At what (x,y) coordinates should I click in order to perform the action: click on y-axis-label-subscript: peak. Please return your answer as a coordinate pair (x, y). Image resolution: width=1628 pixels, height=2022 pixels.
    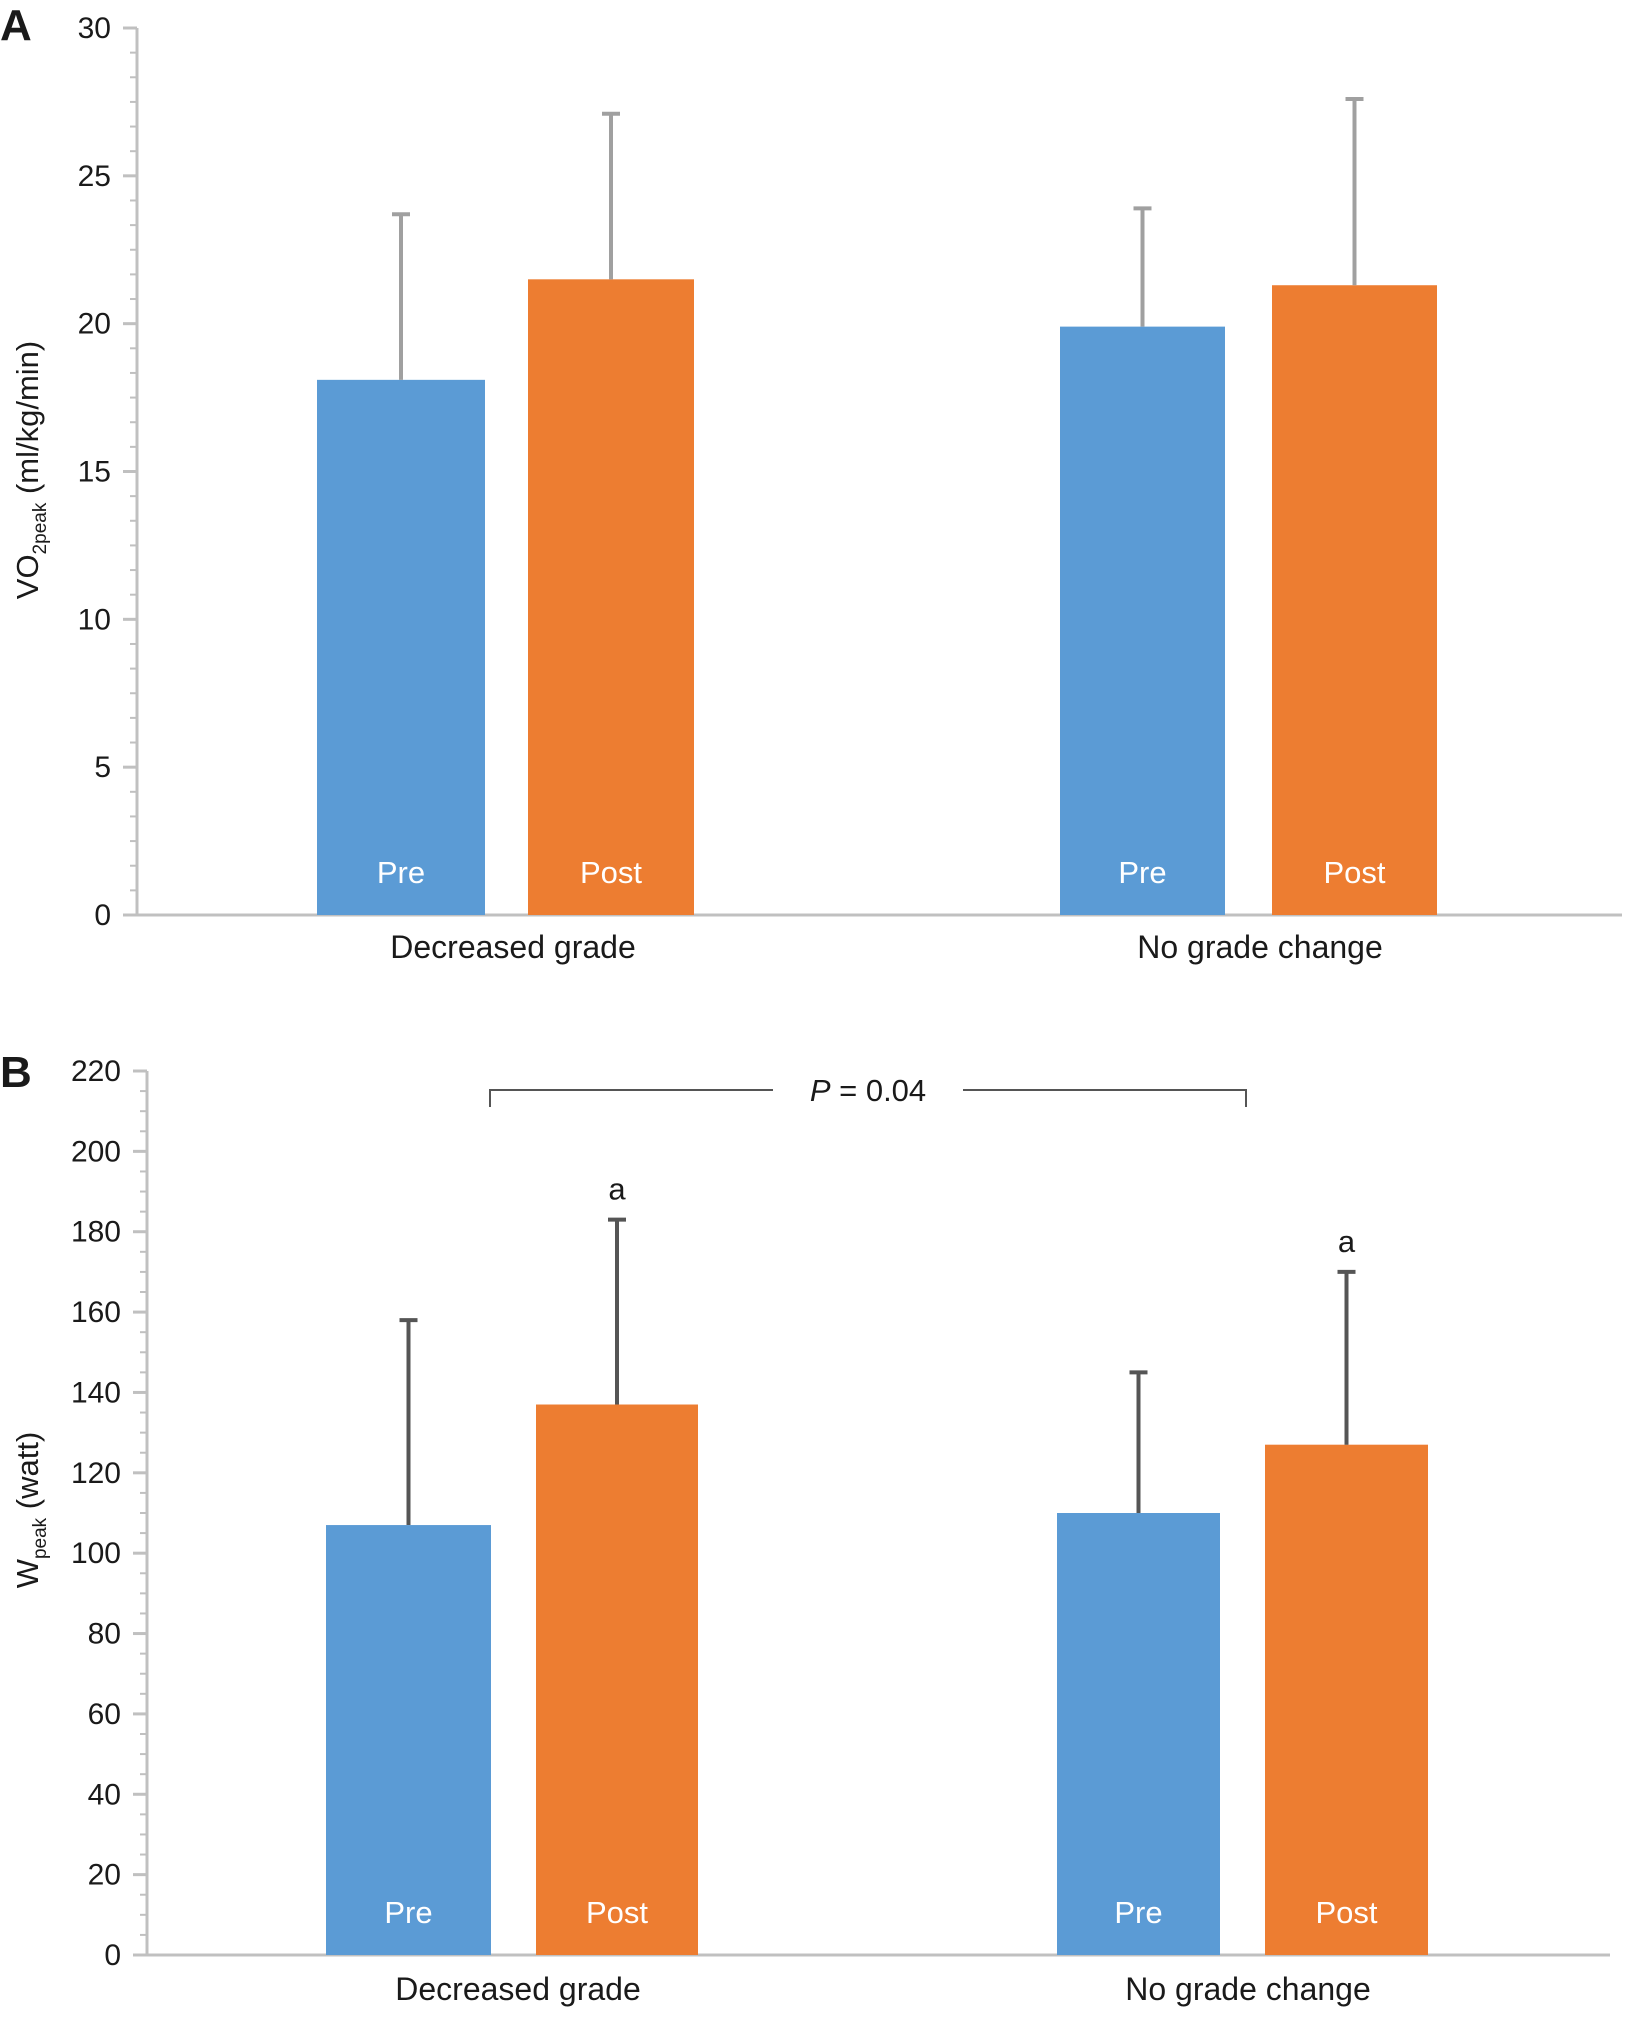
    Looking at the image, I should click on (40, 1538).